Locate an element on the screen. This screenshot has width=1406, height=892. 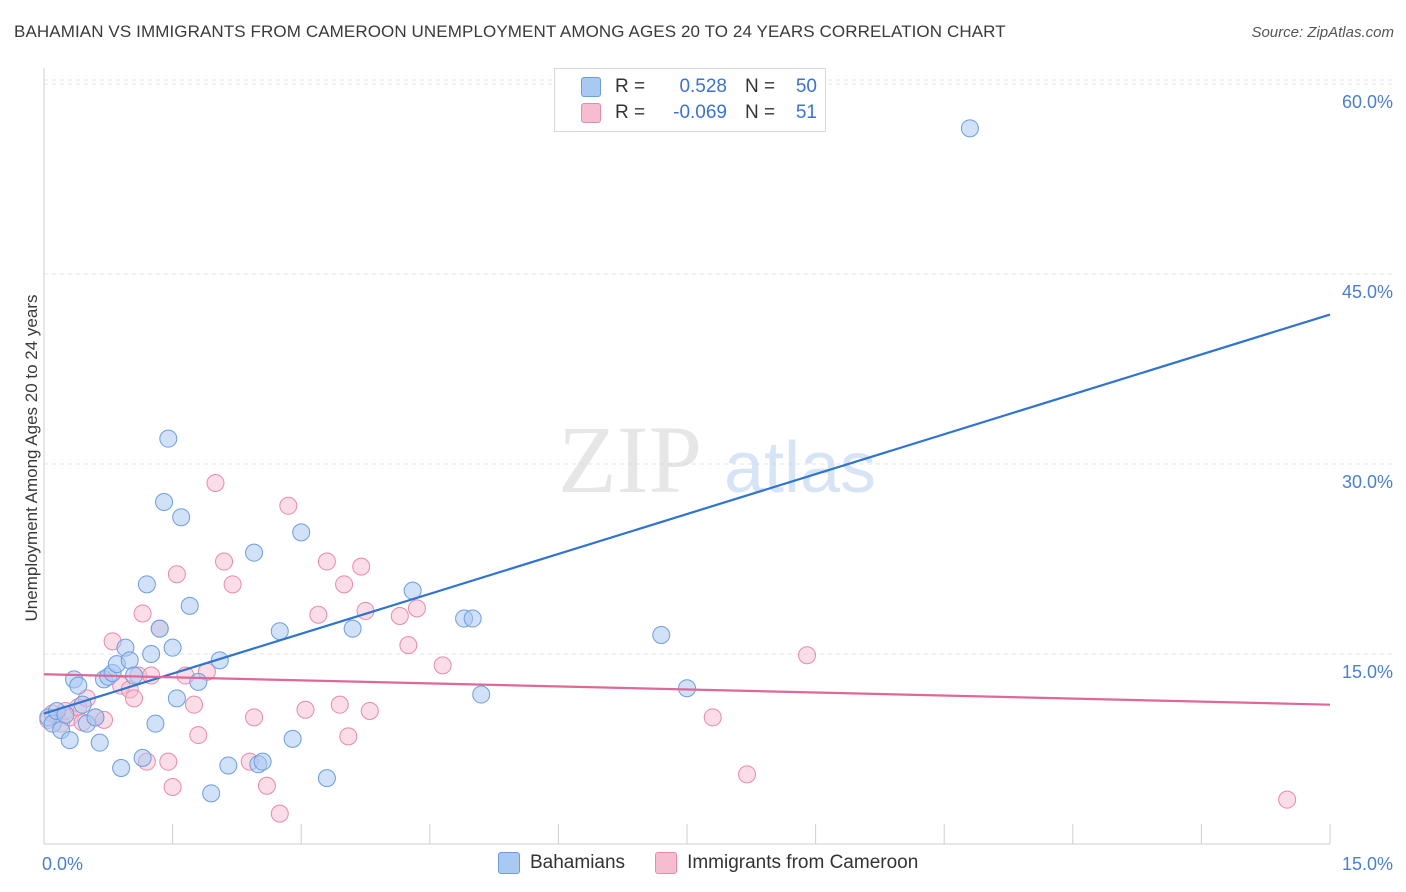
legend-row-bahamians: R = 0.528 N = 50 is located at coordinates (699, 87).